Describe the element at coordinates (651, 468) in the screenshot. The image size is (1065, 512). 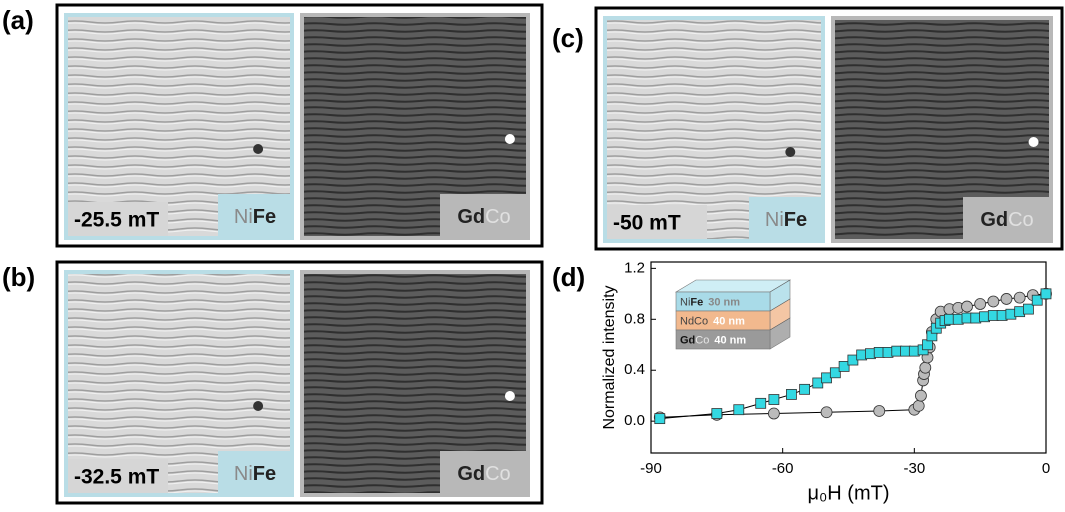
I see `x-tick-label: -90` at that location.